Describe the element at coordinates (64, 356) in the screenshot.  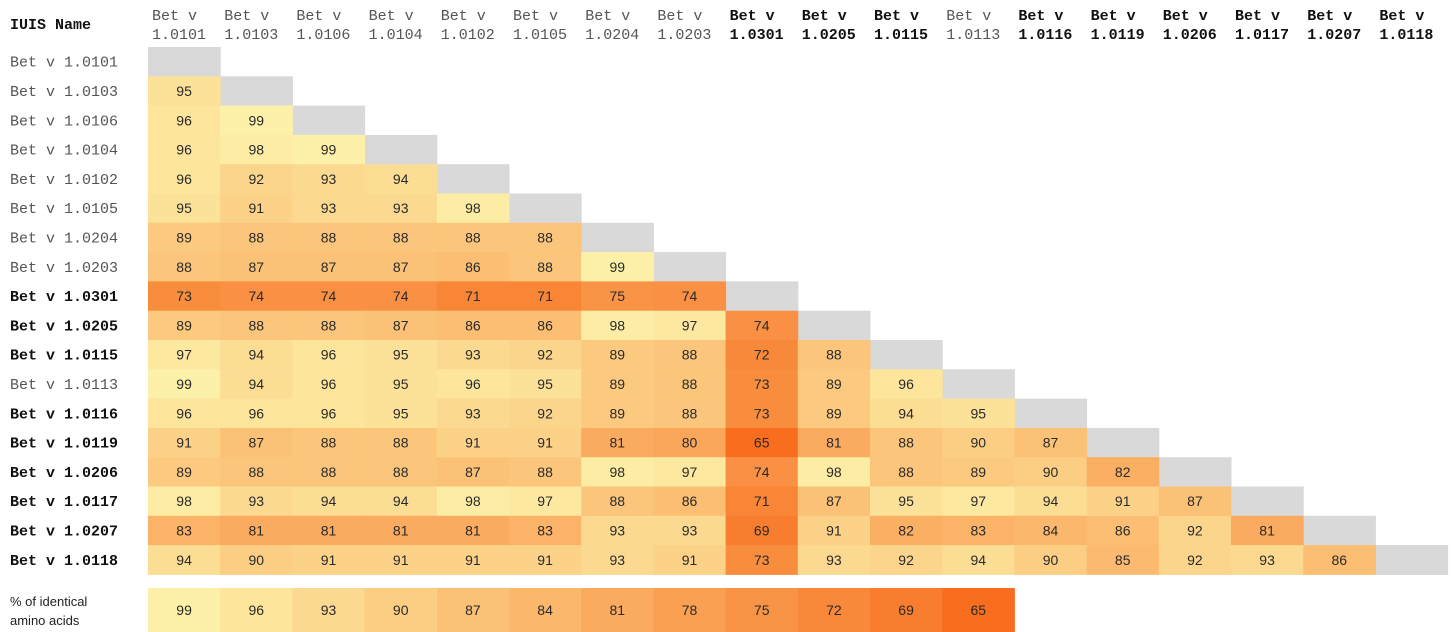
I see `row-header: Bet v 1.0115` at that location.